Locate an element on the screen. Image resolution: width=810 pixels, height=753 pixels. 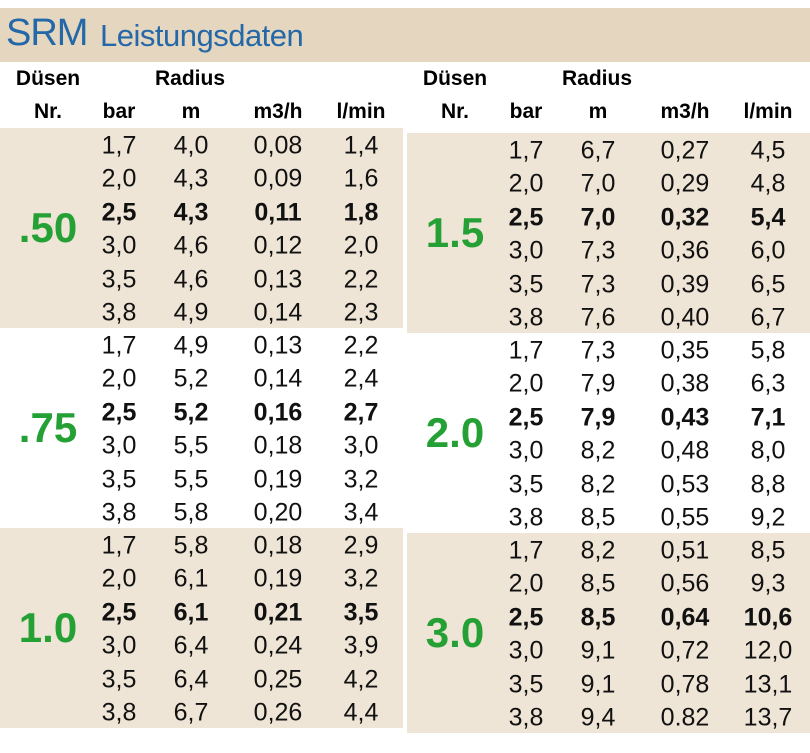
table-cell: 9,4 is located at coordinates (598, 717).